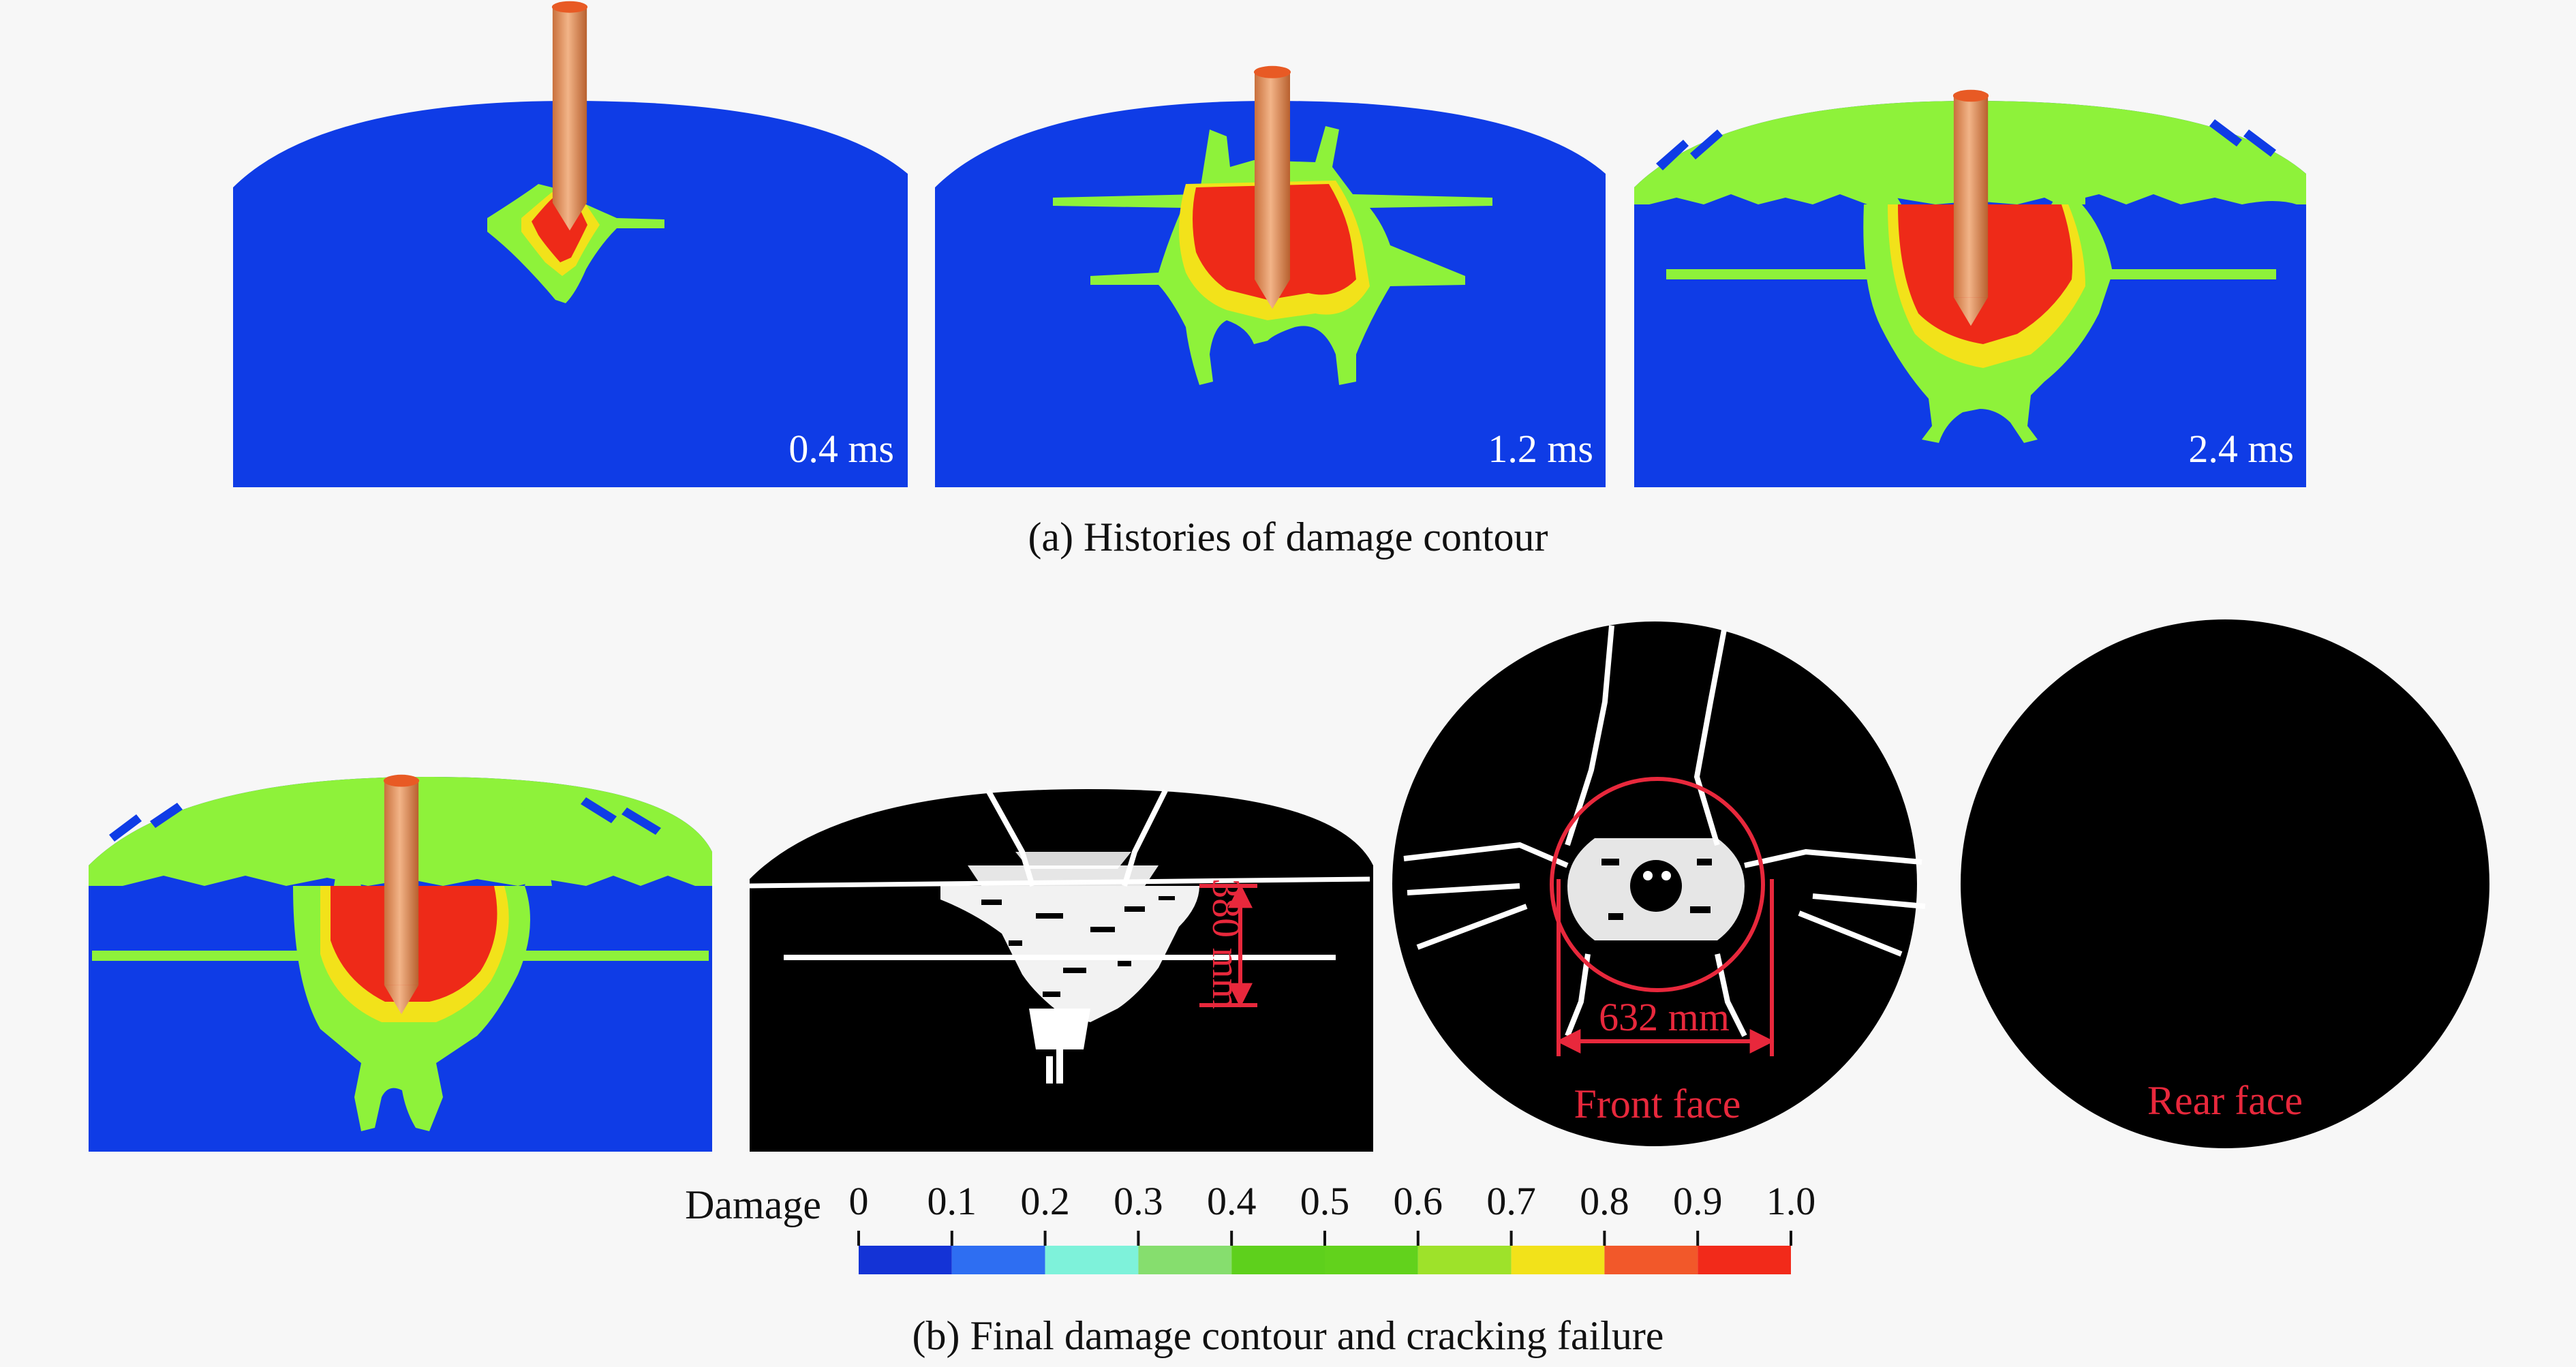 This screenshot has width=2576, height=1367. I want to click on legend-tick-label: 1.0, so click(1791, 1201).